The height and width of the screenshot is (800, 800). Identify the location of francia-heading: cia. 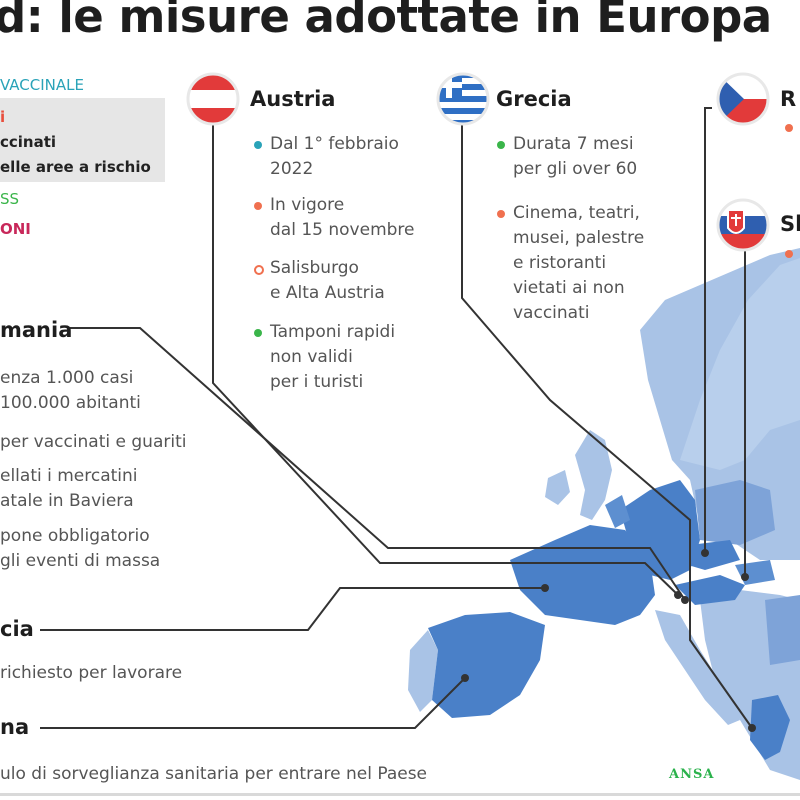
(17, 629).